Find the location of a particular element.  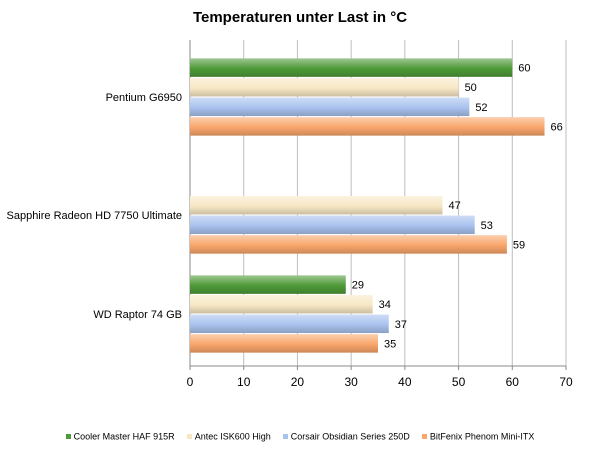

legend-item: Antec ISK600 High is located at coordinates (228, 436).